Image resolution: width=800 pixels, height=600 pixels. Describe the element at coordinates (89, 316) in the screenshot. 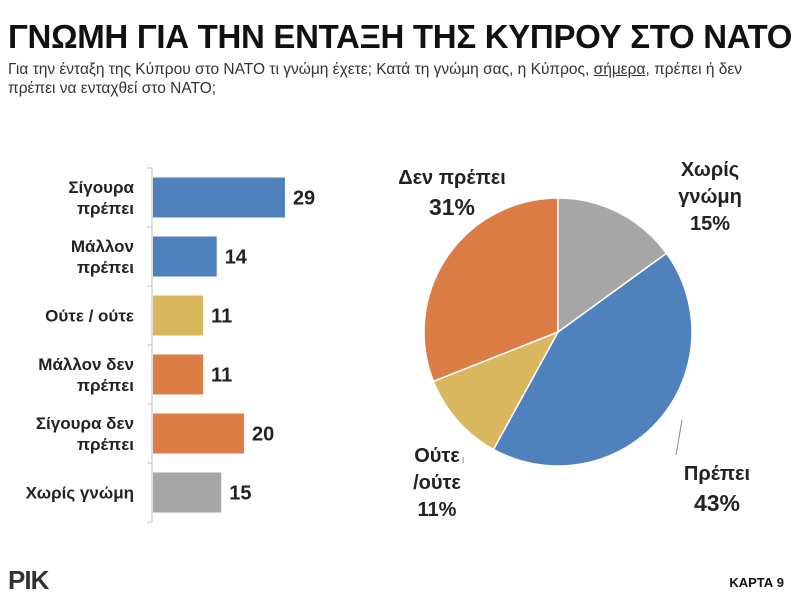

I see `bar-category-label: Ούτε / ούτε` at that location.